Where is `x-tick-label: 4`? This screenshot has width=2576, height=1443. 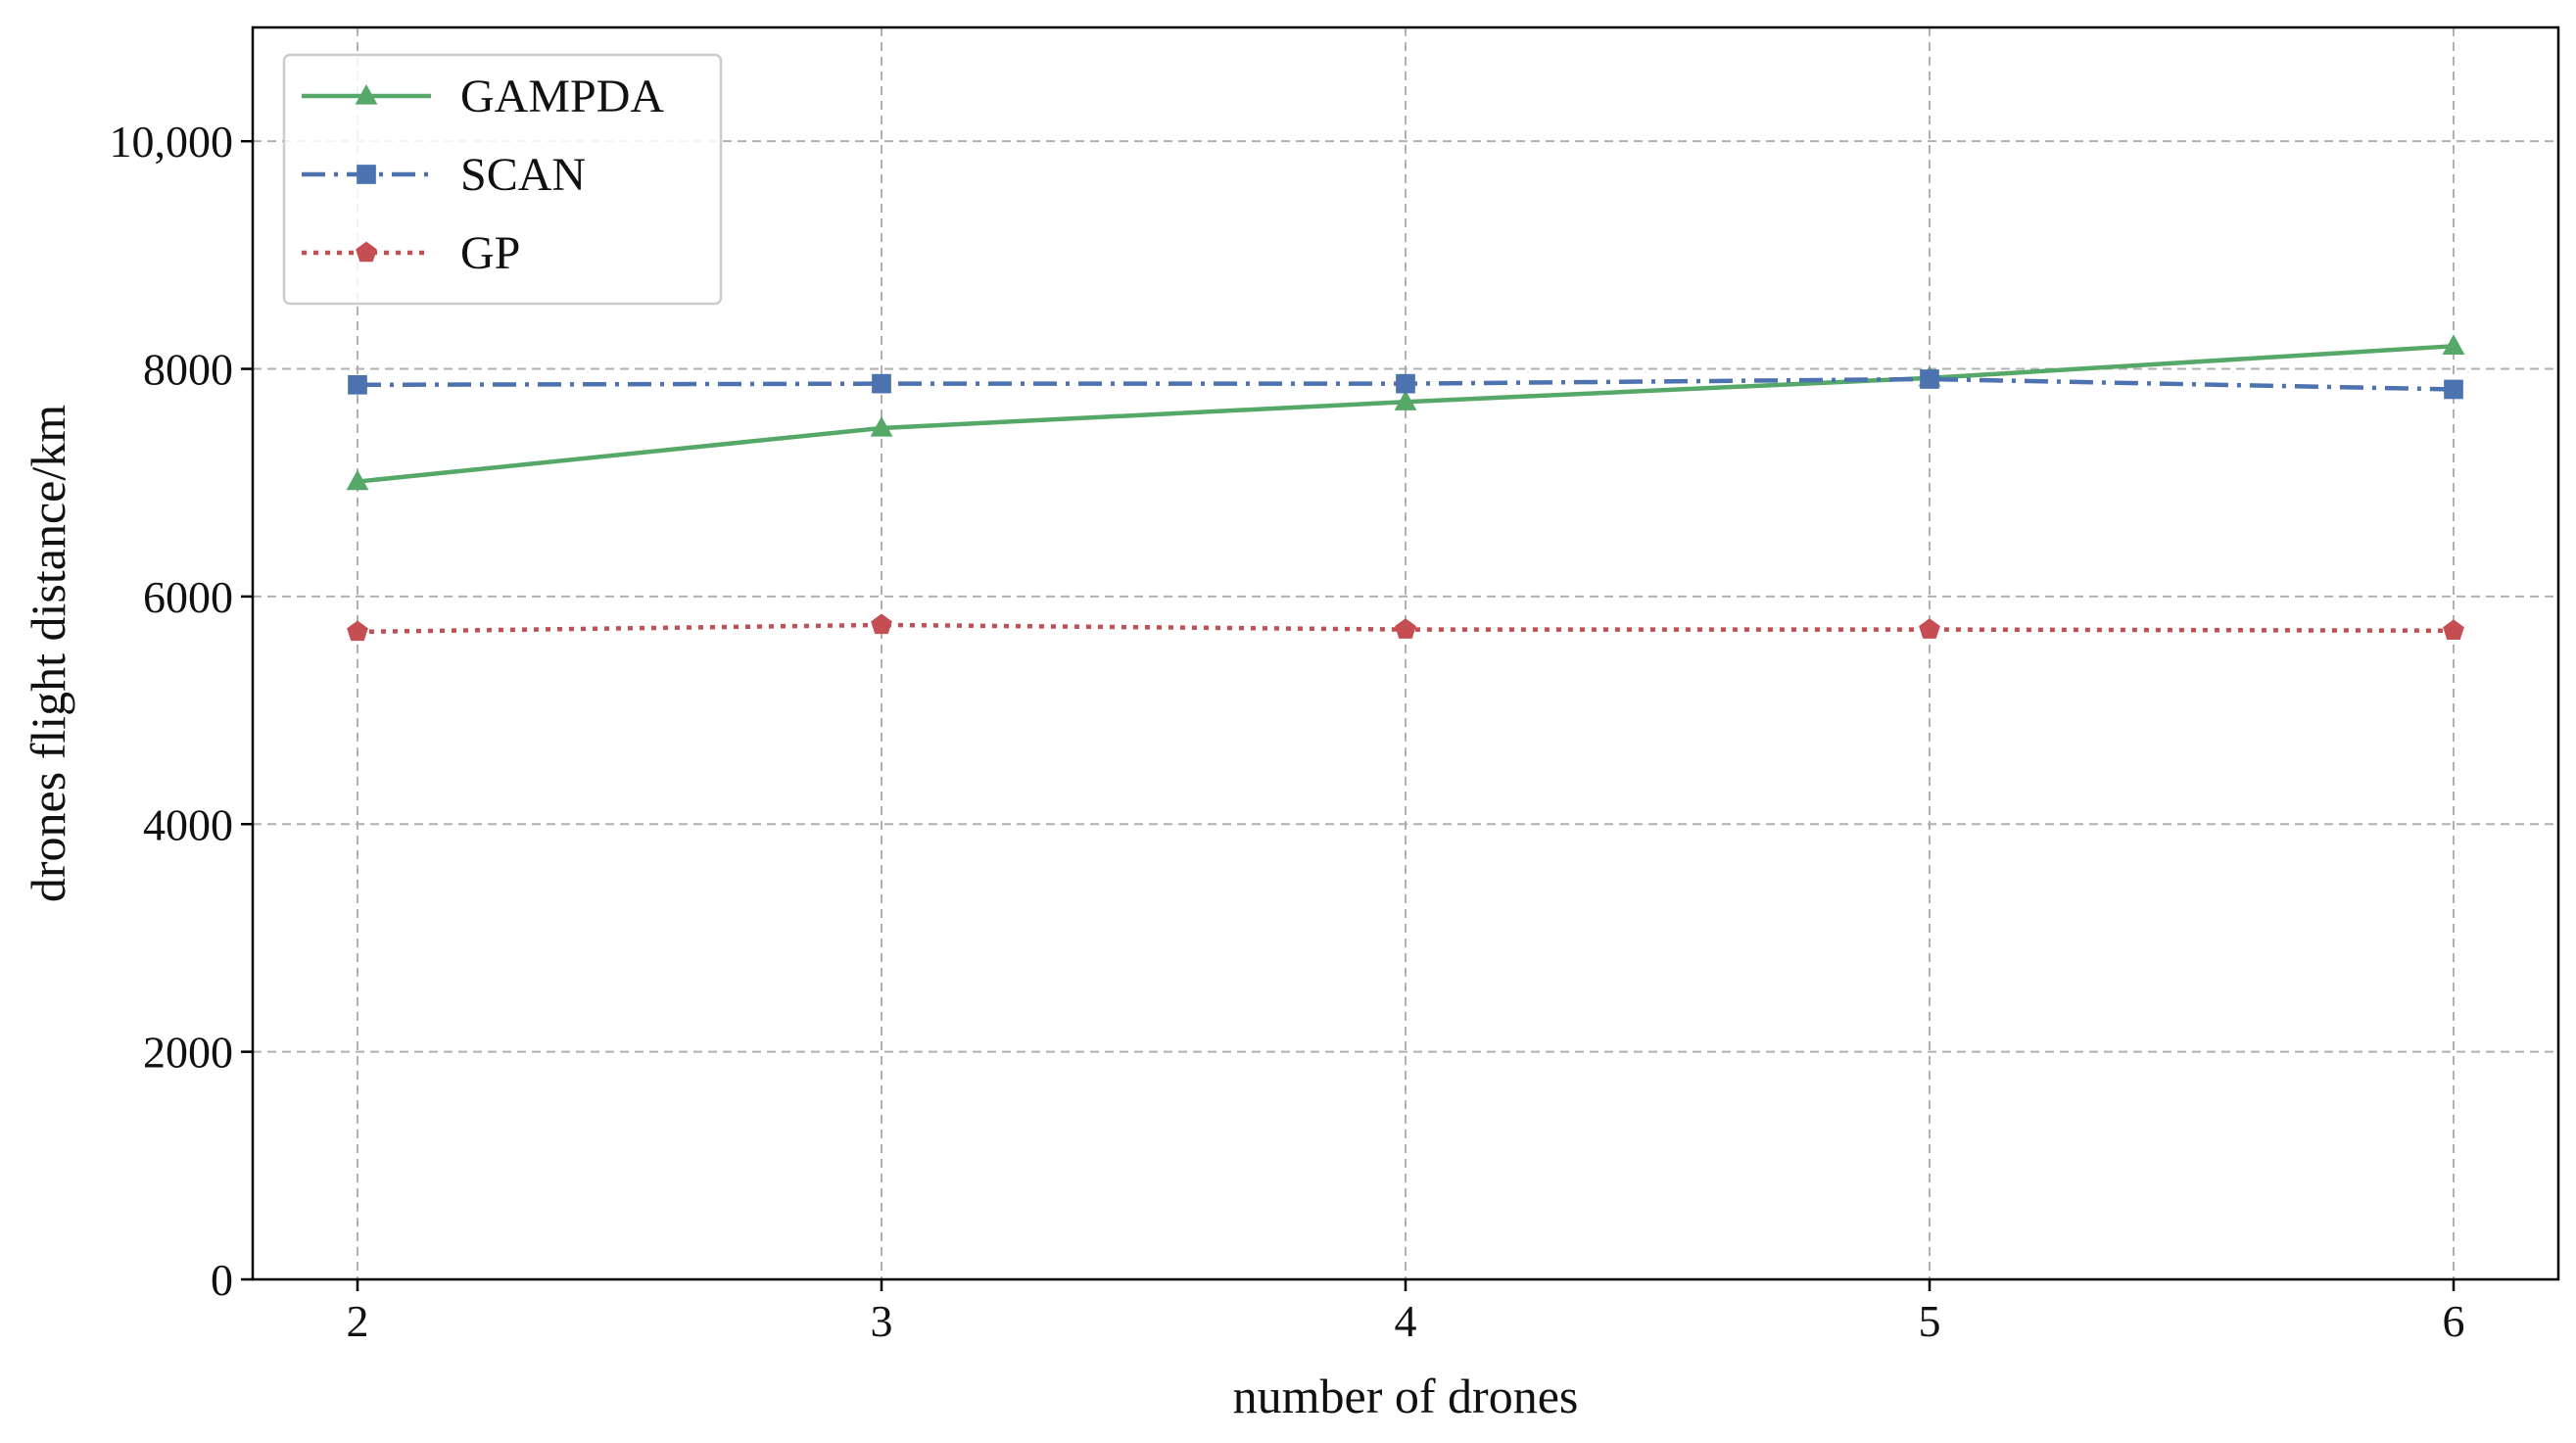
x-tick-label: 4 is located at coordinates (1406, 1321).